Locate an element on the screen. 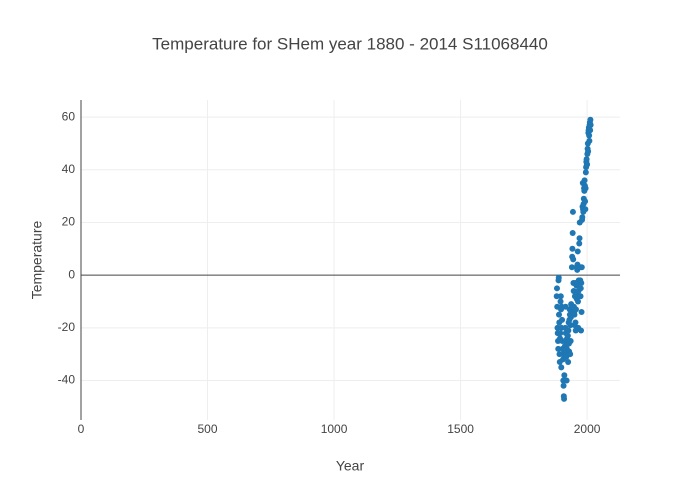 The image size is (700, 500). y-tick-label: 20 is located at coordinates (69, 222).